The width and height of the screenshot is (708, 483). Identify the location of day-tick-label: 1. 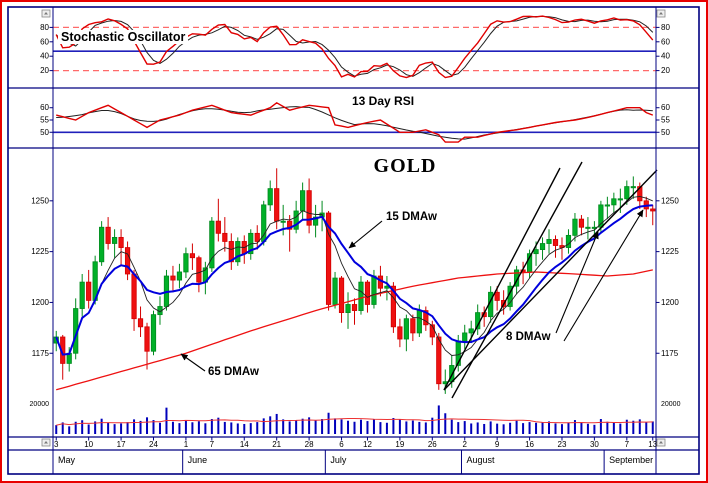
(186, 444).